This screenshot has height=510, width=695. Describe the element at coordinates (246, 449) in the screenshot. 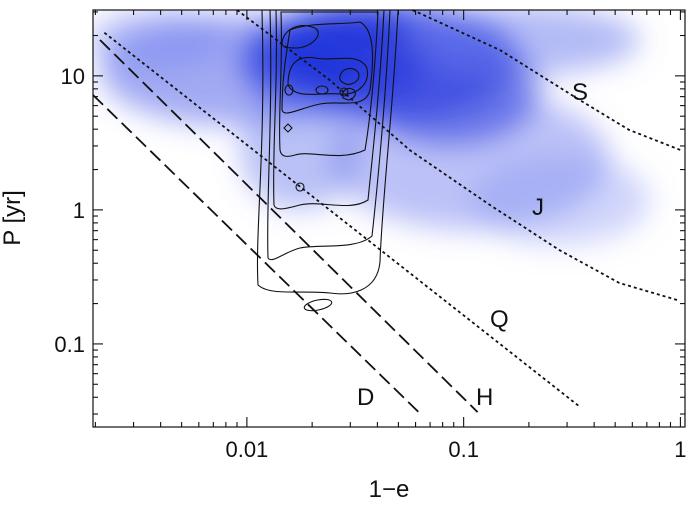

I see `x-tick-label: 0.01` at that location.